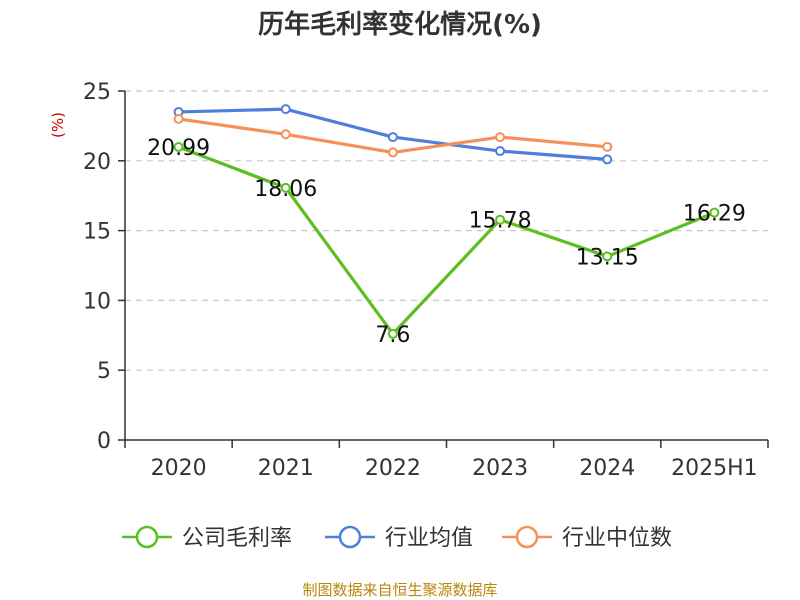 The image size is (800, 600). Describe the element at coordinates (454, 468) in the screenshot. I see `x-axis-ticks: 2020 2021 2022 2023 2024 2025H1` at that location.